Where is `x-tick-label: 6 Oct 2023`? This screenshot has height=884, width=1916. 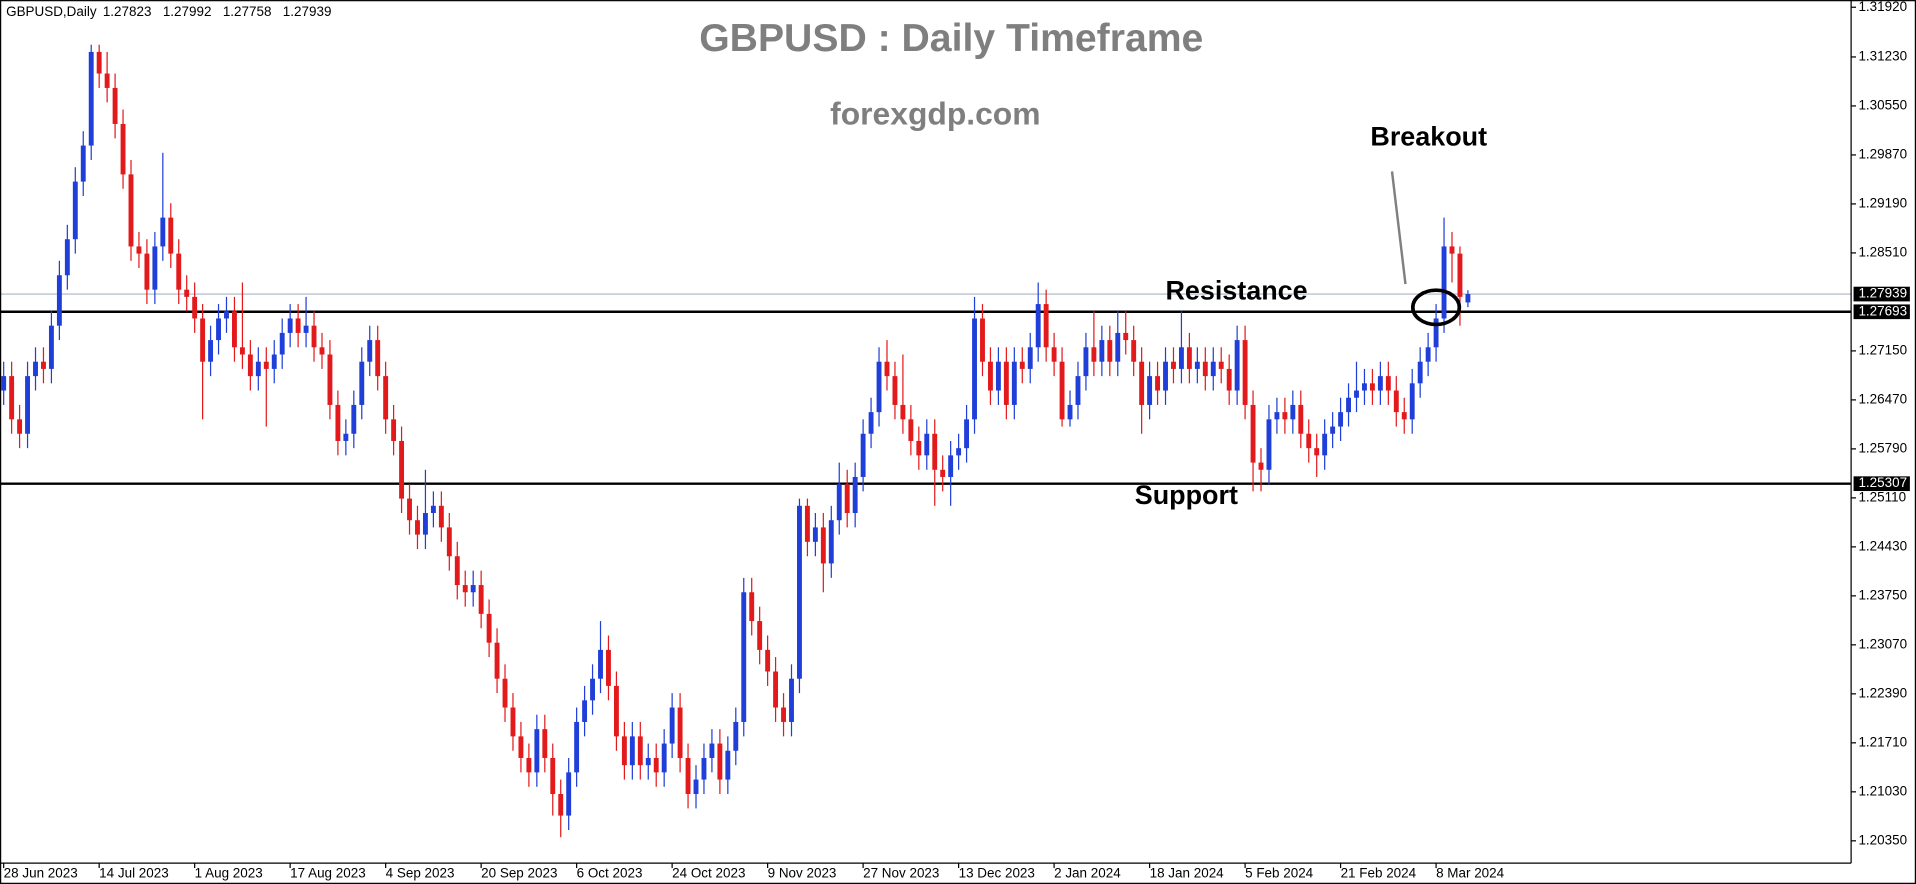
x-tick-label: 6 Oct 2023 is located at coordinates (610, 873).